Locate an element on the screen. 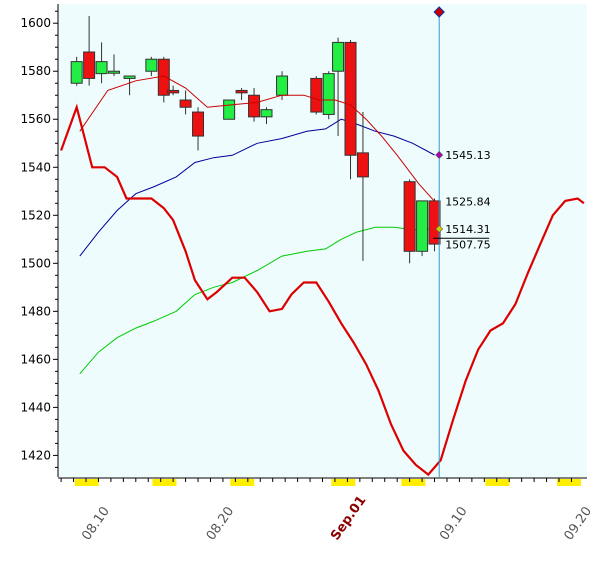 The width and height of the screenshot is (613, 585). y-tick-label: 1440 is located at coordinates (35, 407).